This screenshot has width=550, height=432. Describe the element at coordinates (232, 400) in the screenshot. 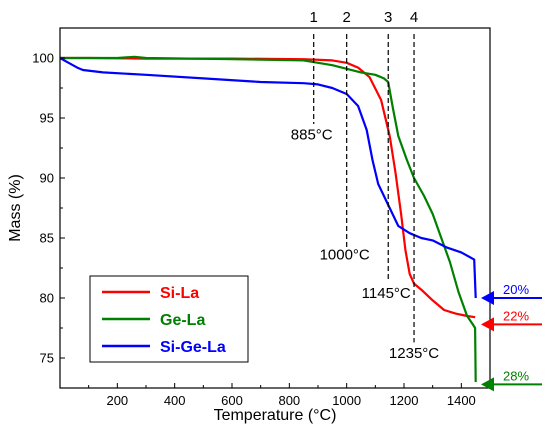

I see `x-tick-label-2: 600` at that location.